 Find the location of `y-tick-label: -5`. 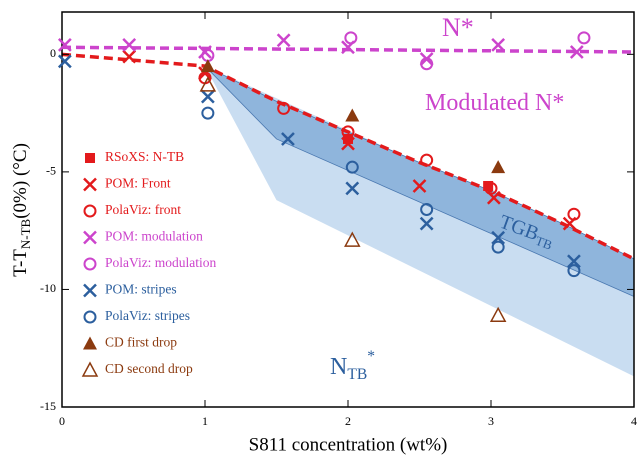

y-tick-label: -5 is located at coordinates (51, 171).